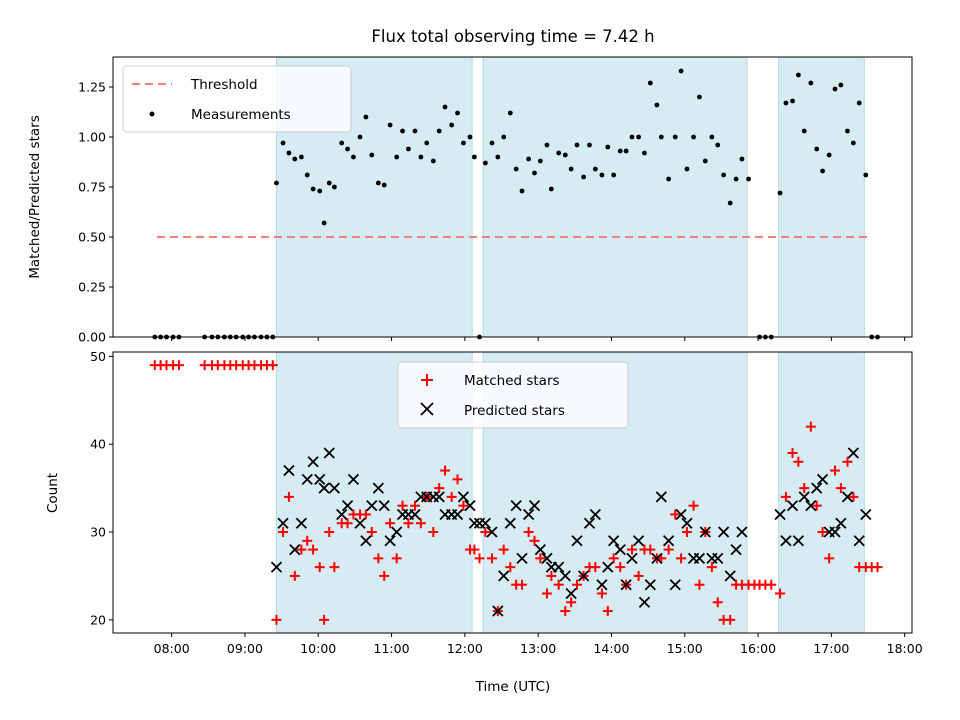  What do you see at coordinates (465, 648) in the screenshot?
I see `x-tick-label: 12:00` at bounding box center [465, 648].